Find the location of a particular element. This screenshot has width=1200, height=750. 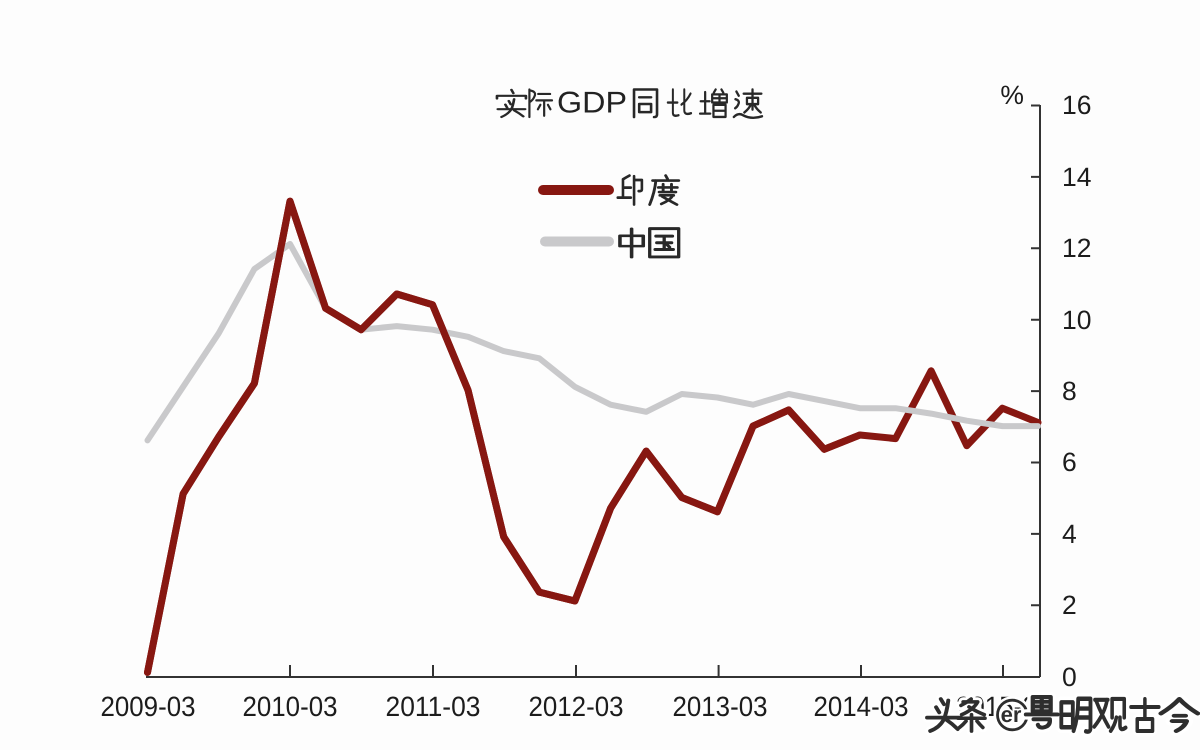

svg-text: 8 is located at coordinates (1069, 391).